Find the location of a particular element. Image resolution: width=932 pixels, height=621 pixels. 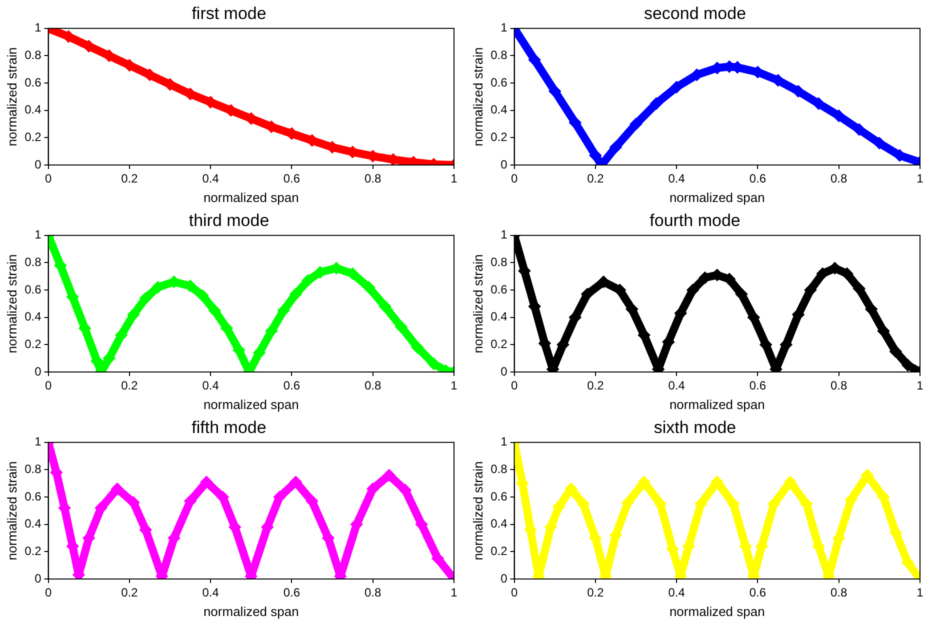

chart-title: fourth mode is located at coordinates (695, 220).